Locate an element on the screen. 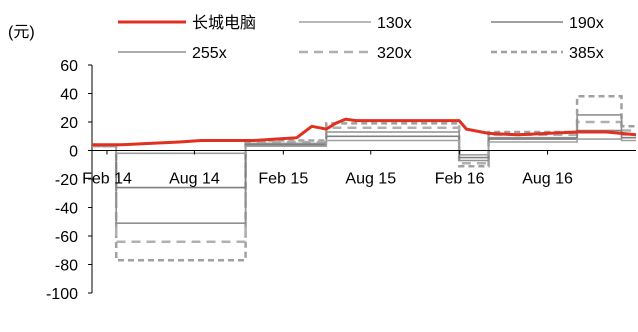 The height and width of the screenshot is (332, 638). y-tick-label: -100 is located at coordinates (62, 294).